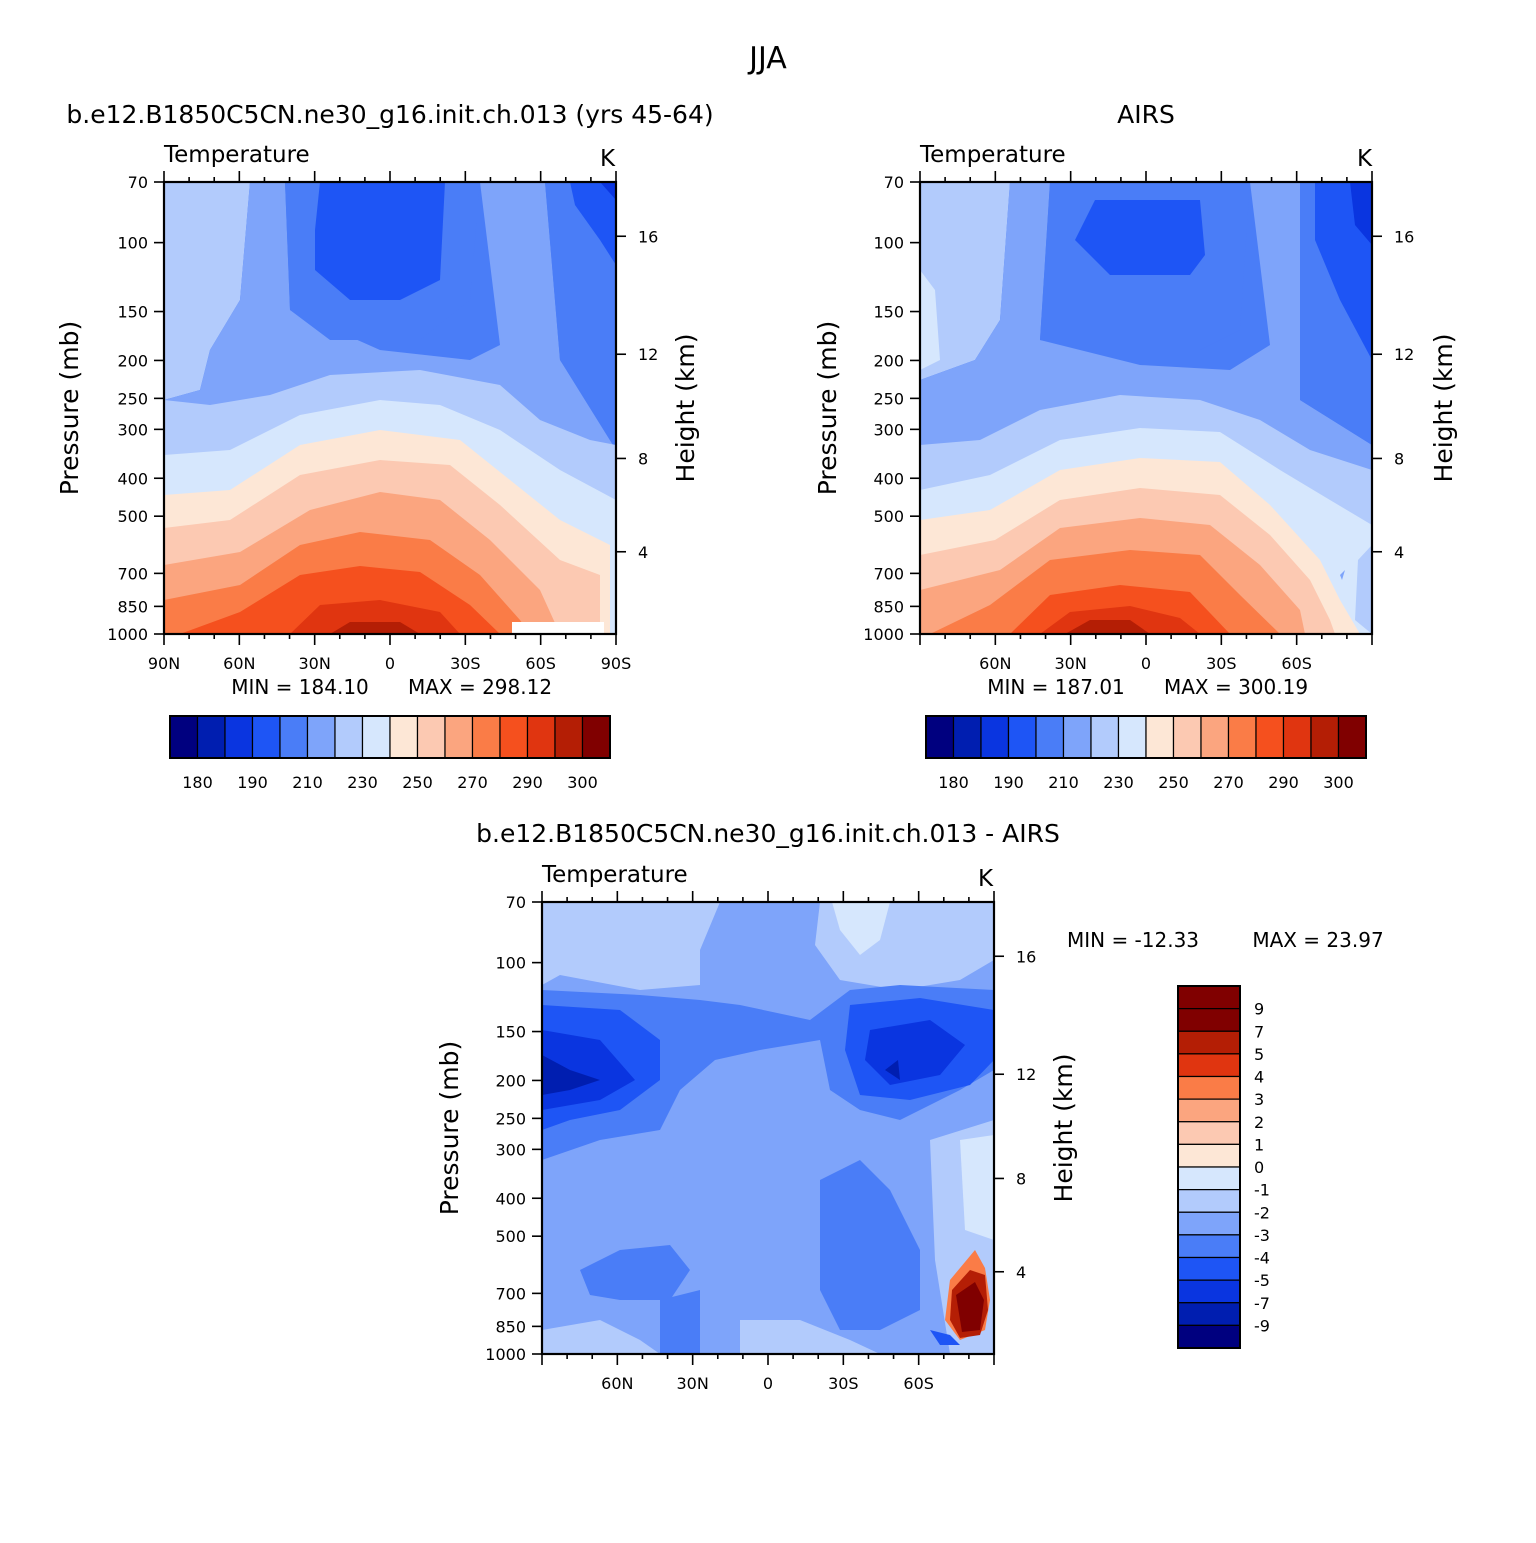 This screenshot has width=1536, height=1543. I want to click on diff-contour-south-surface-pale, so click(977, 1187).